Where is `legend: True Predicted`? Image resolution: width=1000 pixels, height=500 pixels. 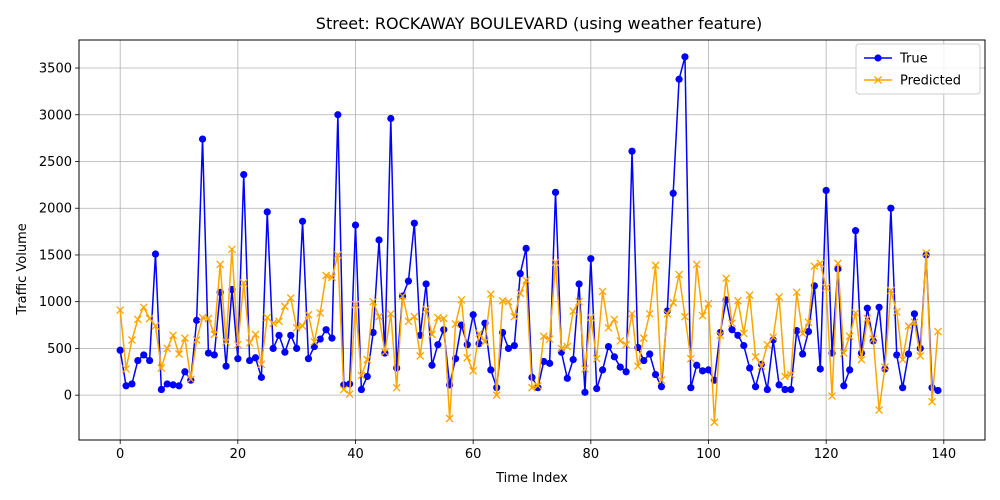
legend: True Predicted is located at coordinates (918, 69).